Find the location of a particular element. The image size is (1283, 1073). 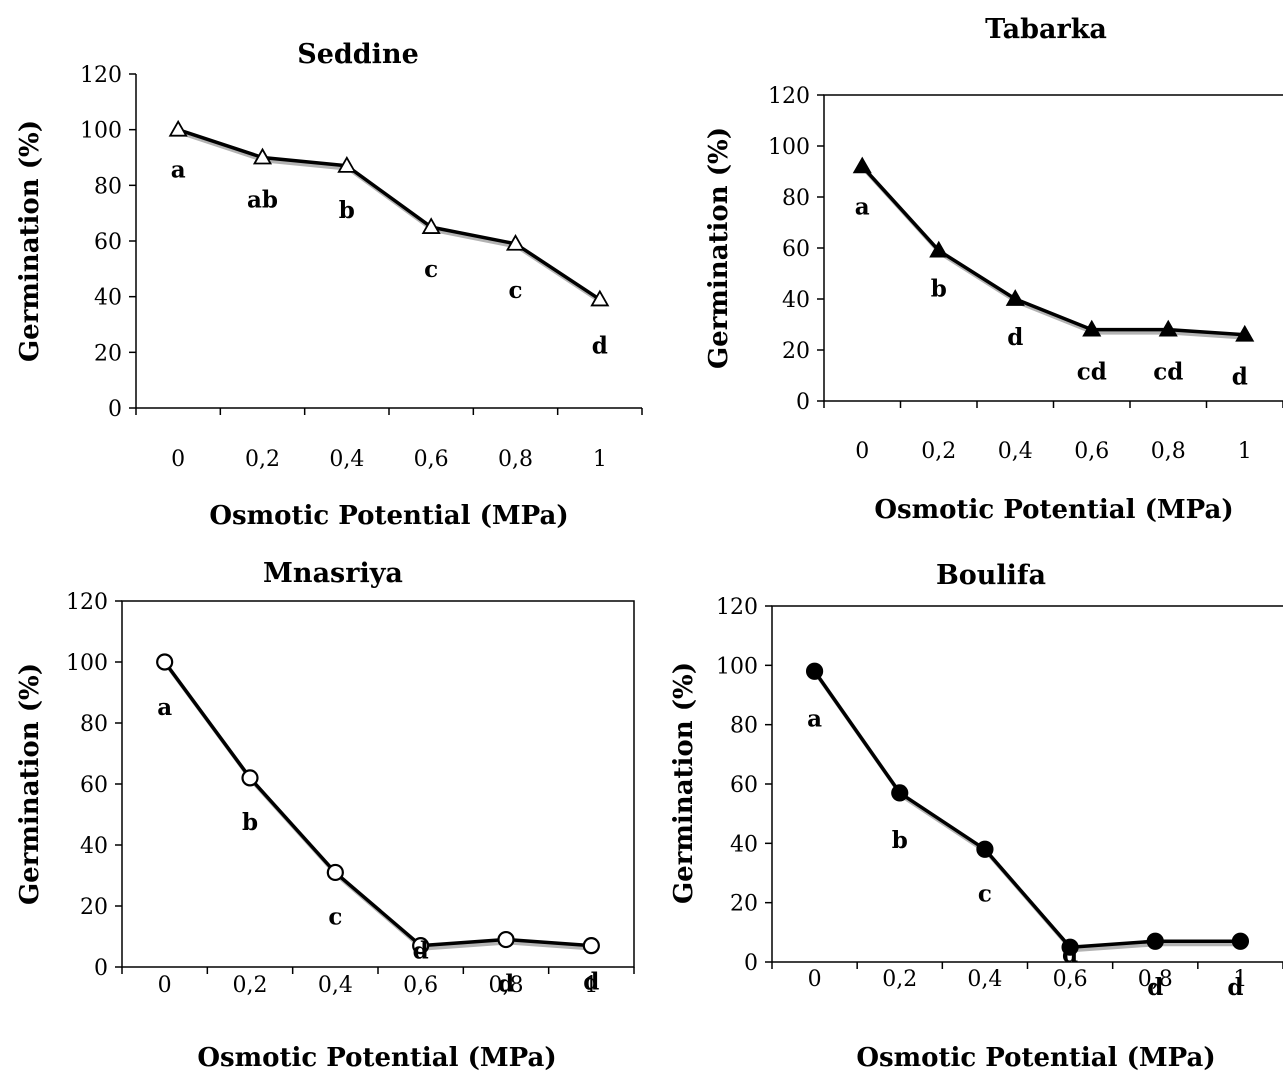

chart-title: Boulifa is located at coordinates (991, 575).